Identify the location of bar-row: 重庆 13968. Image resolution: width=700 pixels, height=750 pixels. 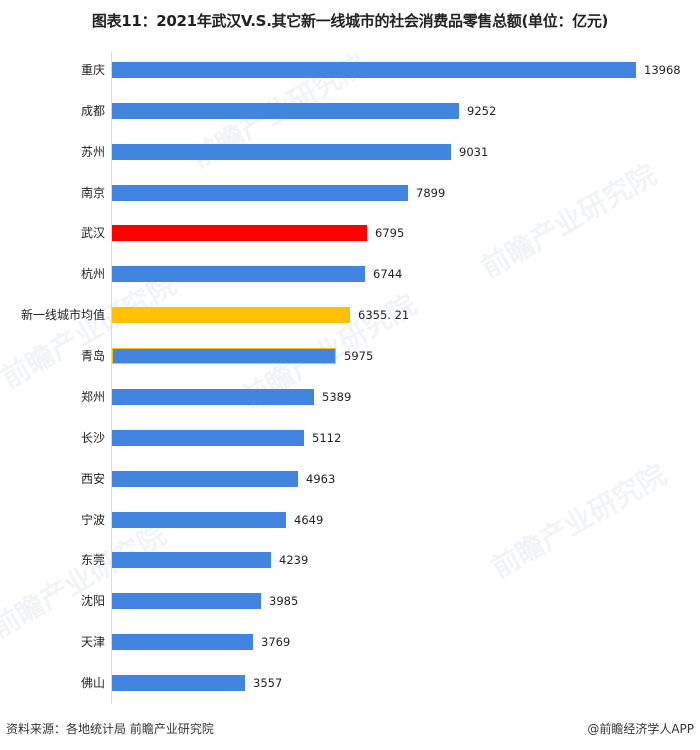
(350, 70).